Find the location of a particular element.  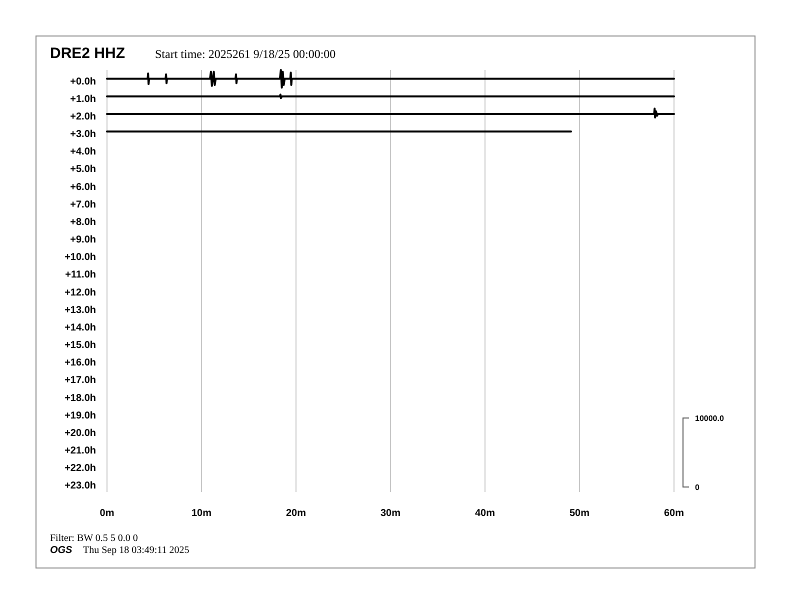

x-tick-label: 50m is located at coordinates (579, 513).